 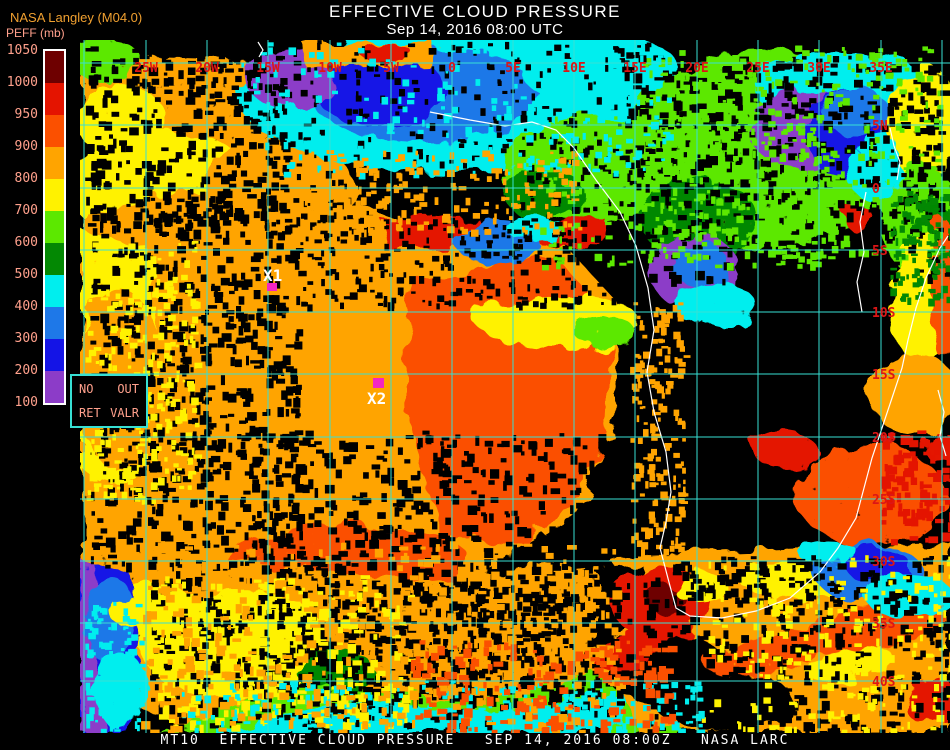 I want to click on longitude-label: 35E, so click(x=880, y=68).